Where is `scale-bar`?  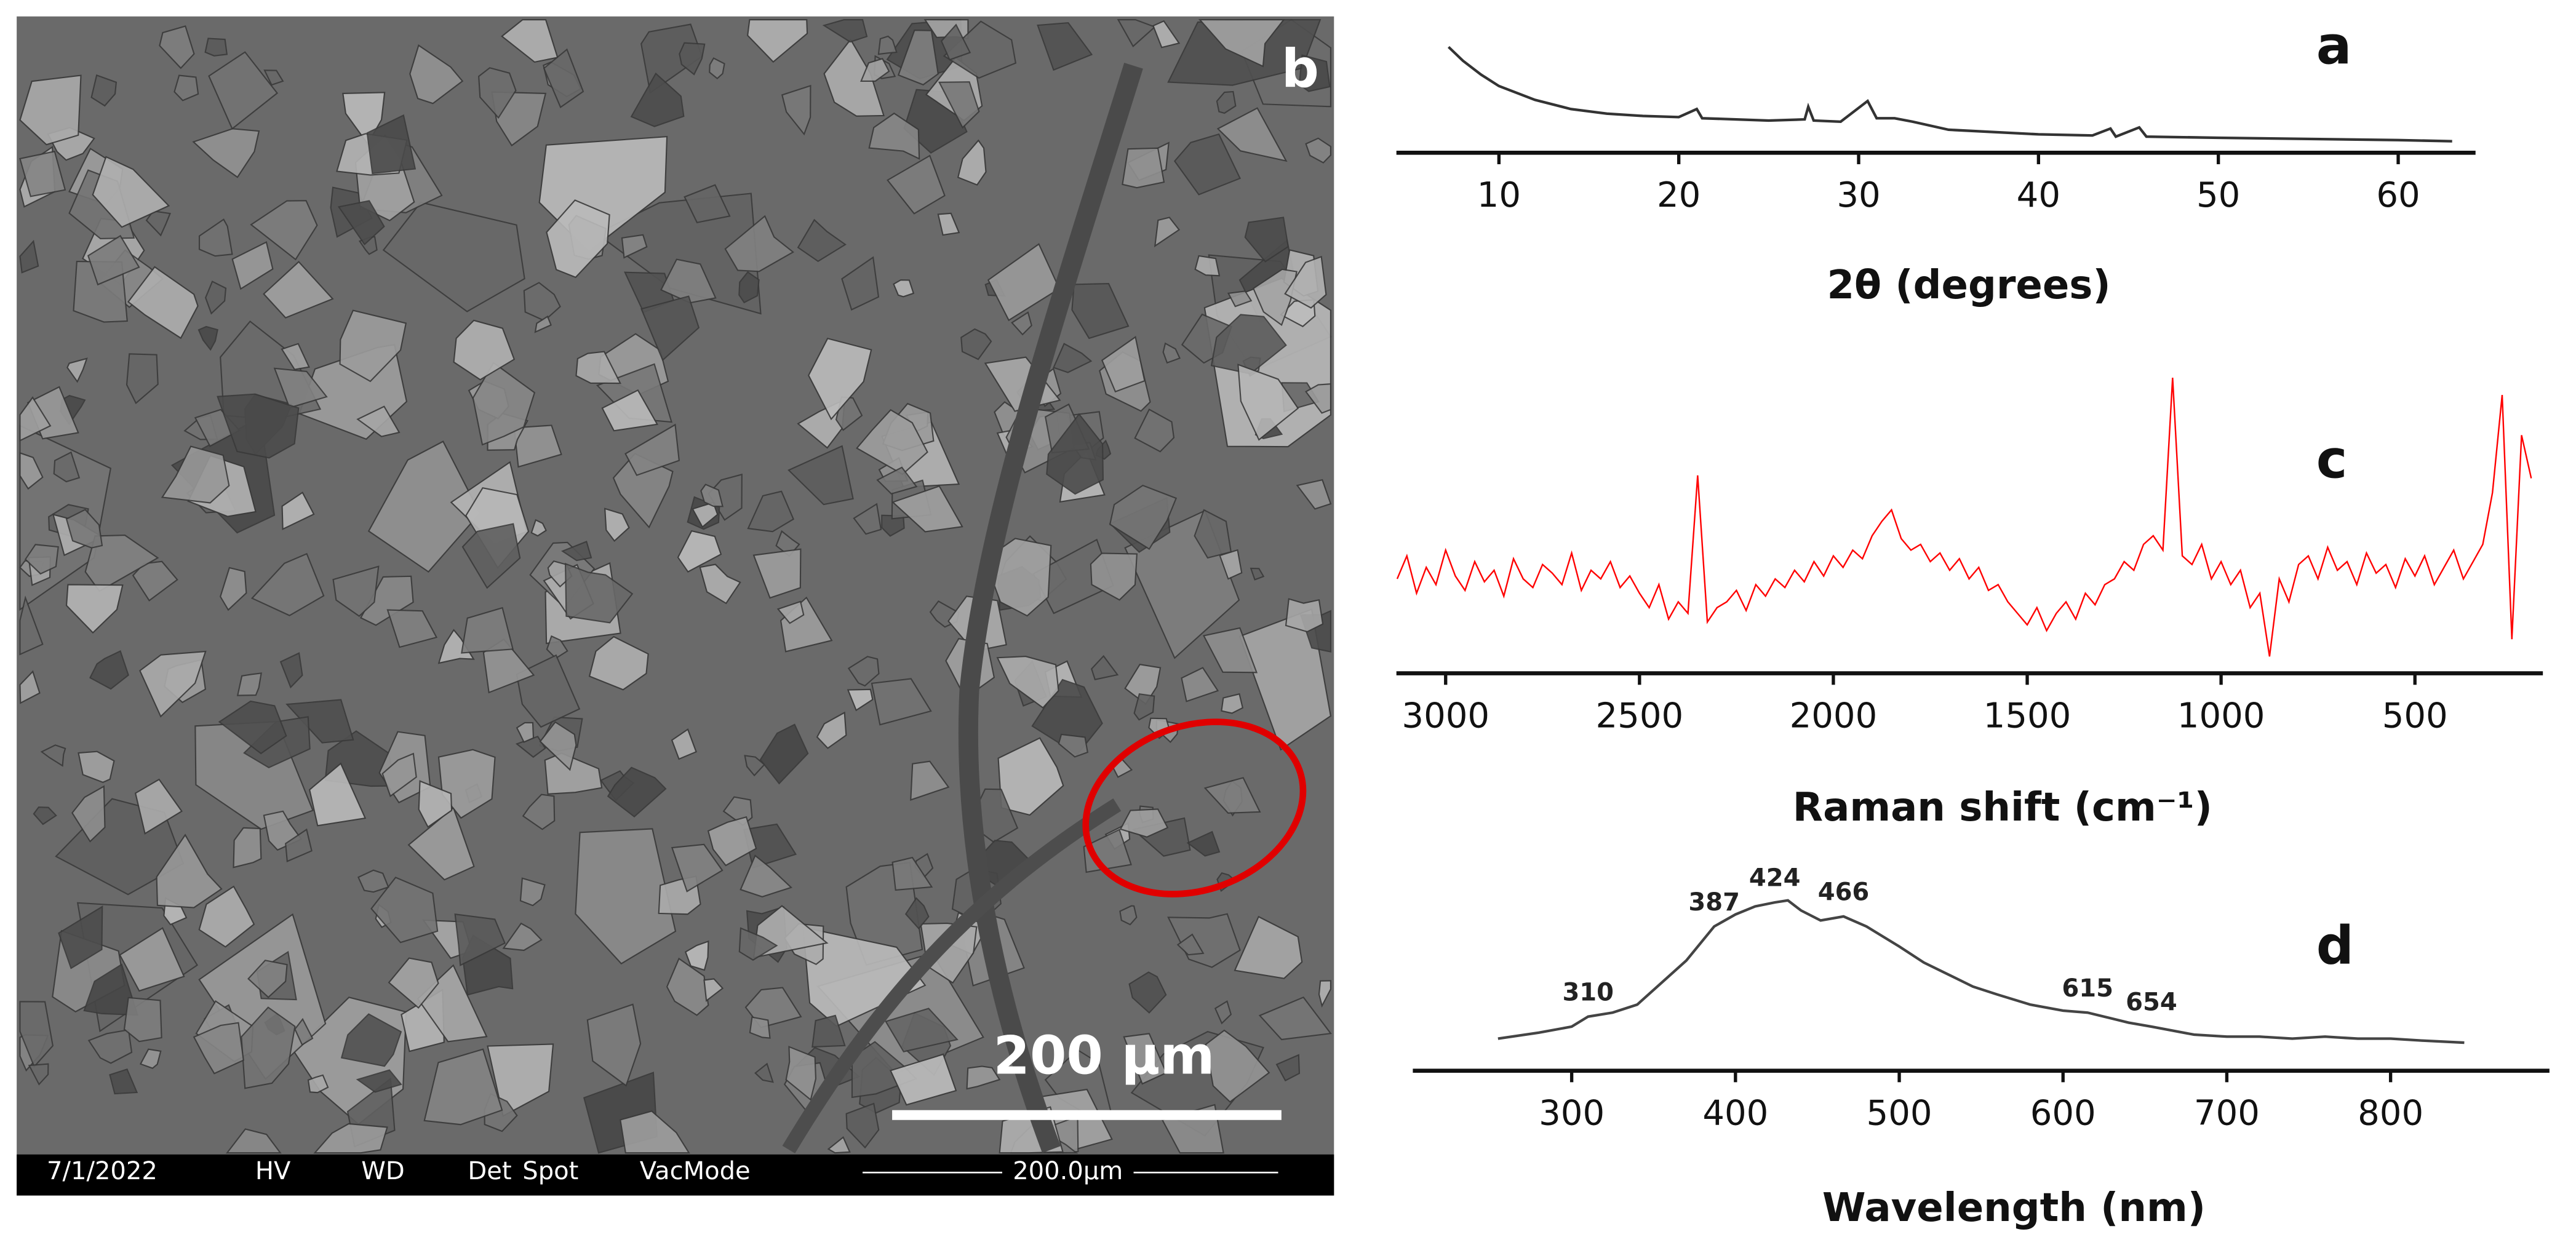 scale-bar is located at coordinates (1087, 1115).